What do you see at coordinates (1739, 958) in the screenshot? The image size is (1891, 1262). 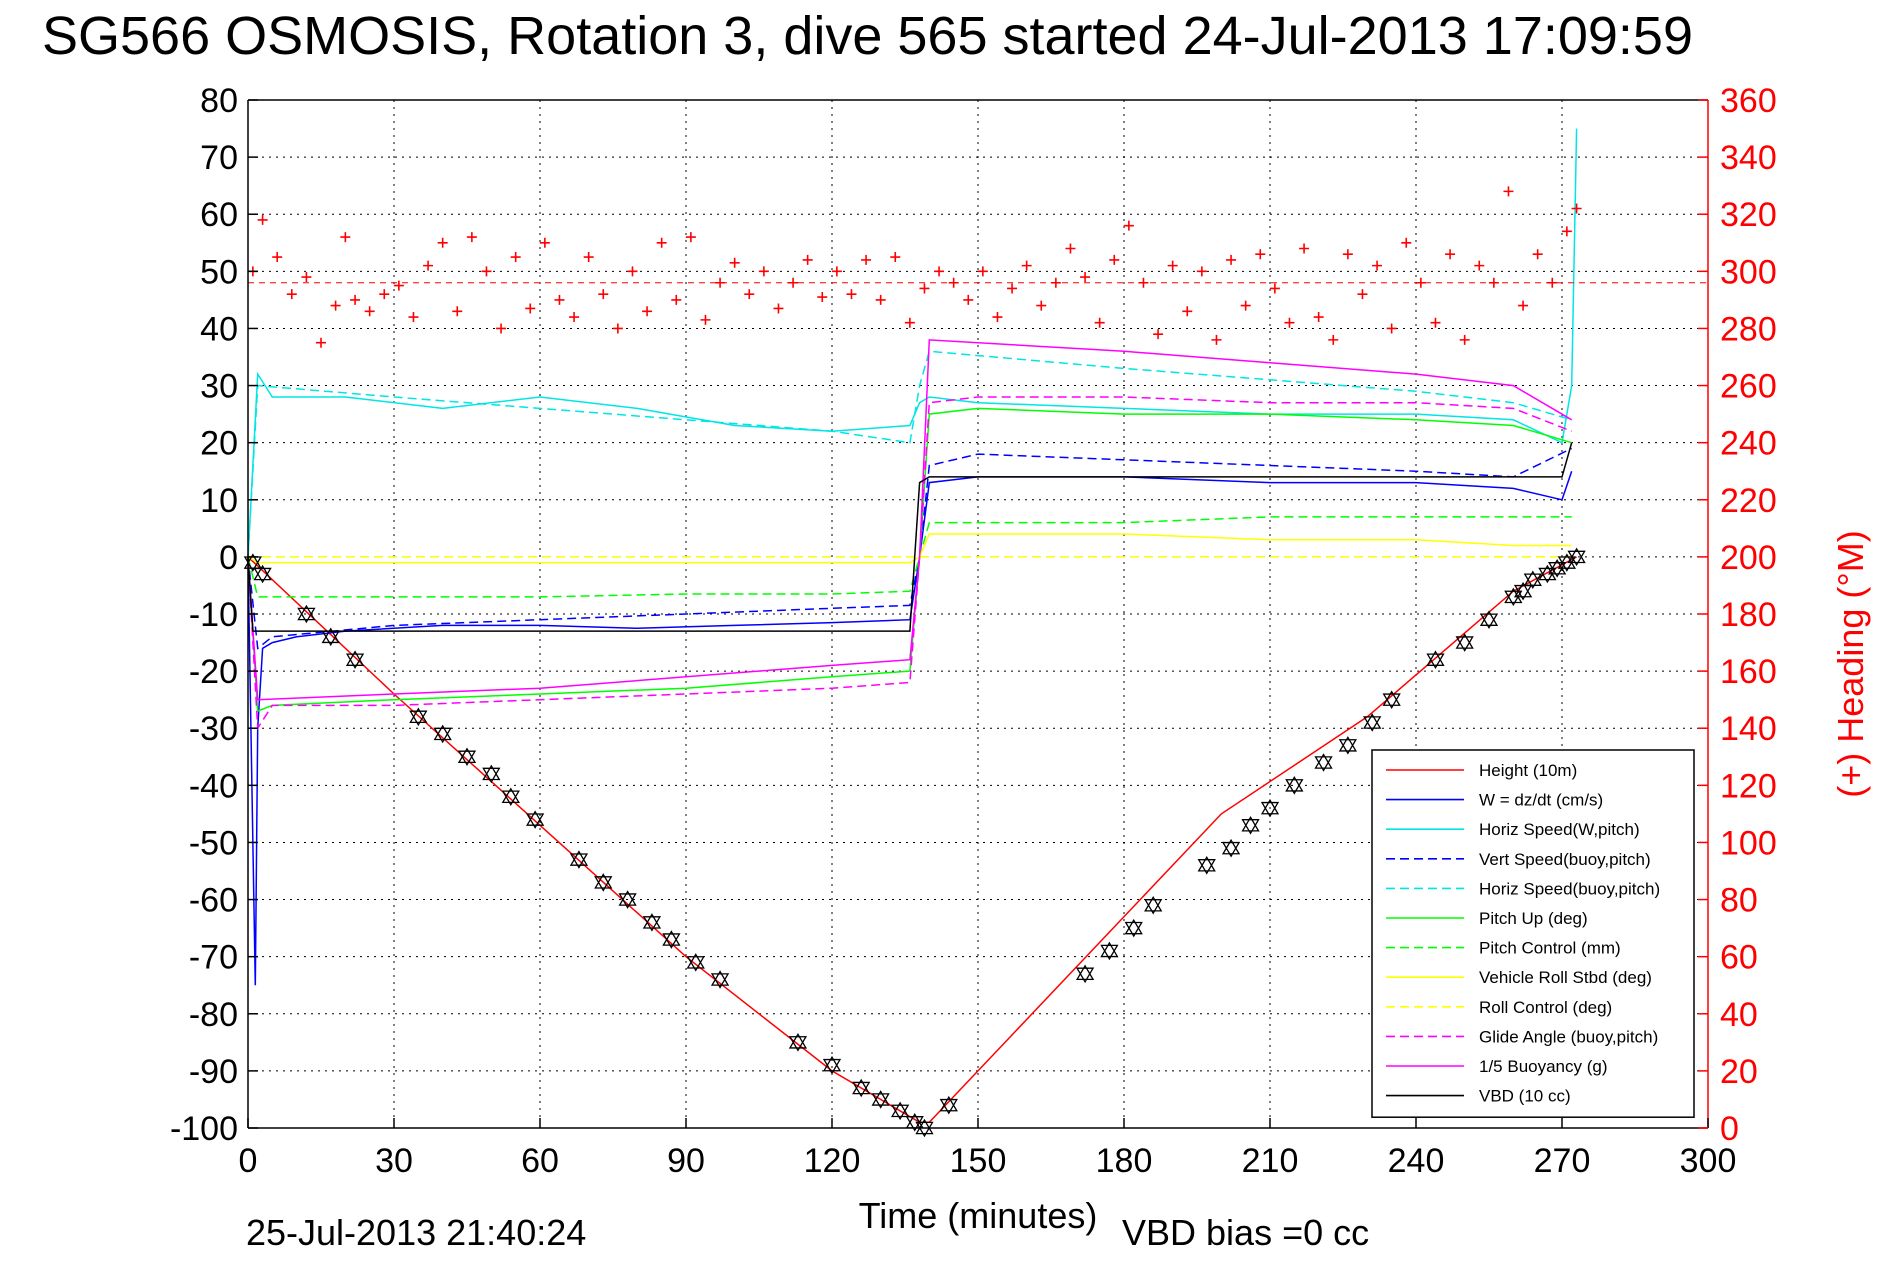 I see `y2-tick-label: 60` at bounding box center [1739, 958].